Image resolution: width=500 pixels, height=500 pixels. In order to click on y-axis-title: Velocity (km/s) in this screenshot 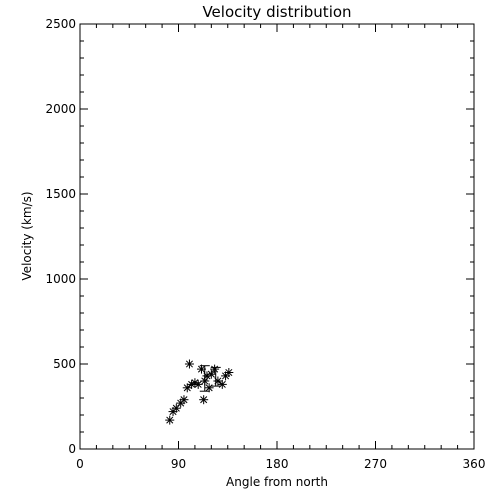, I will do `click(27, 235)`.